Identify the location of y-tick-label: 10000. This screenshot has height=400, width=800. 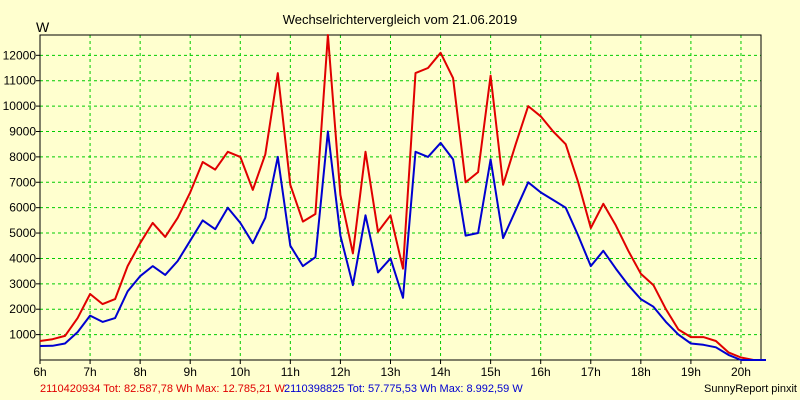
(20, 106).